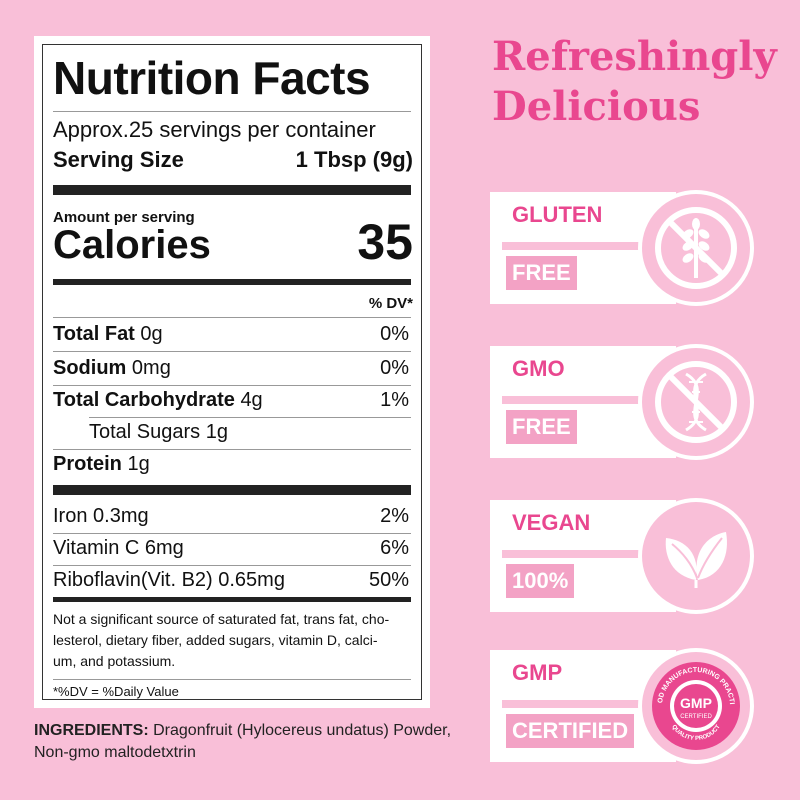 This screenshot has width=800, height=800. I want to click on badge-subtitle: 100%, so click(540, 581).